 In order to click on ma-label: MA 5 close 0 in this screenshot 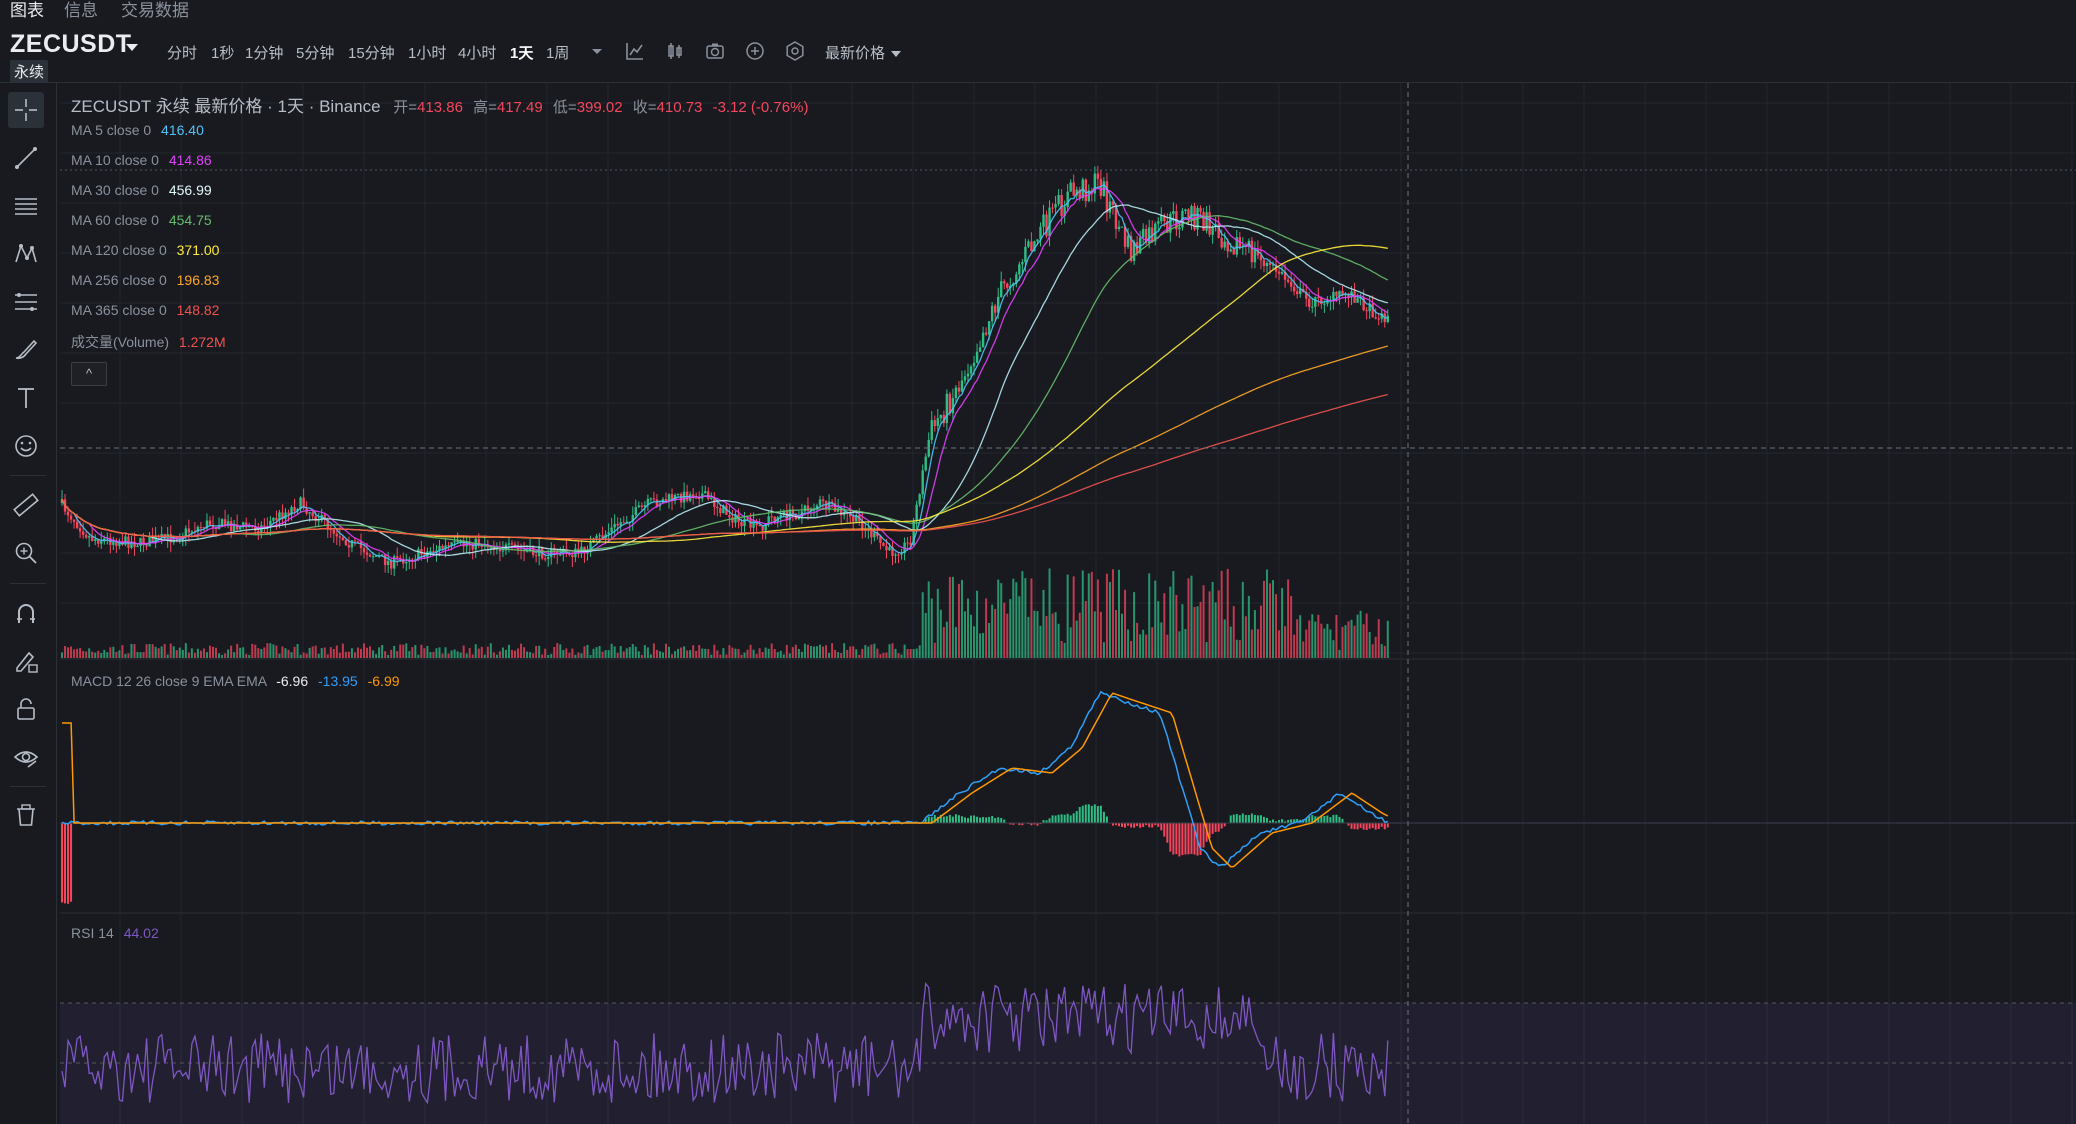, I will do `click(111, 130)`.